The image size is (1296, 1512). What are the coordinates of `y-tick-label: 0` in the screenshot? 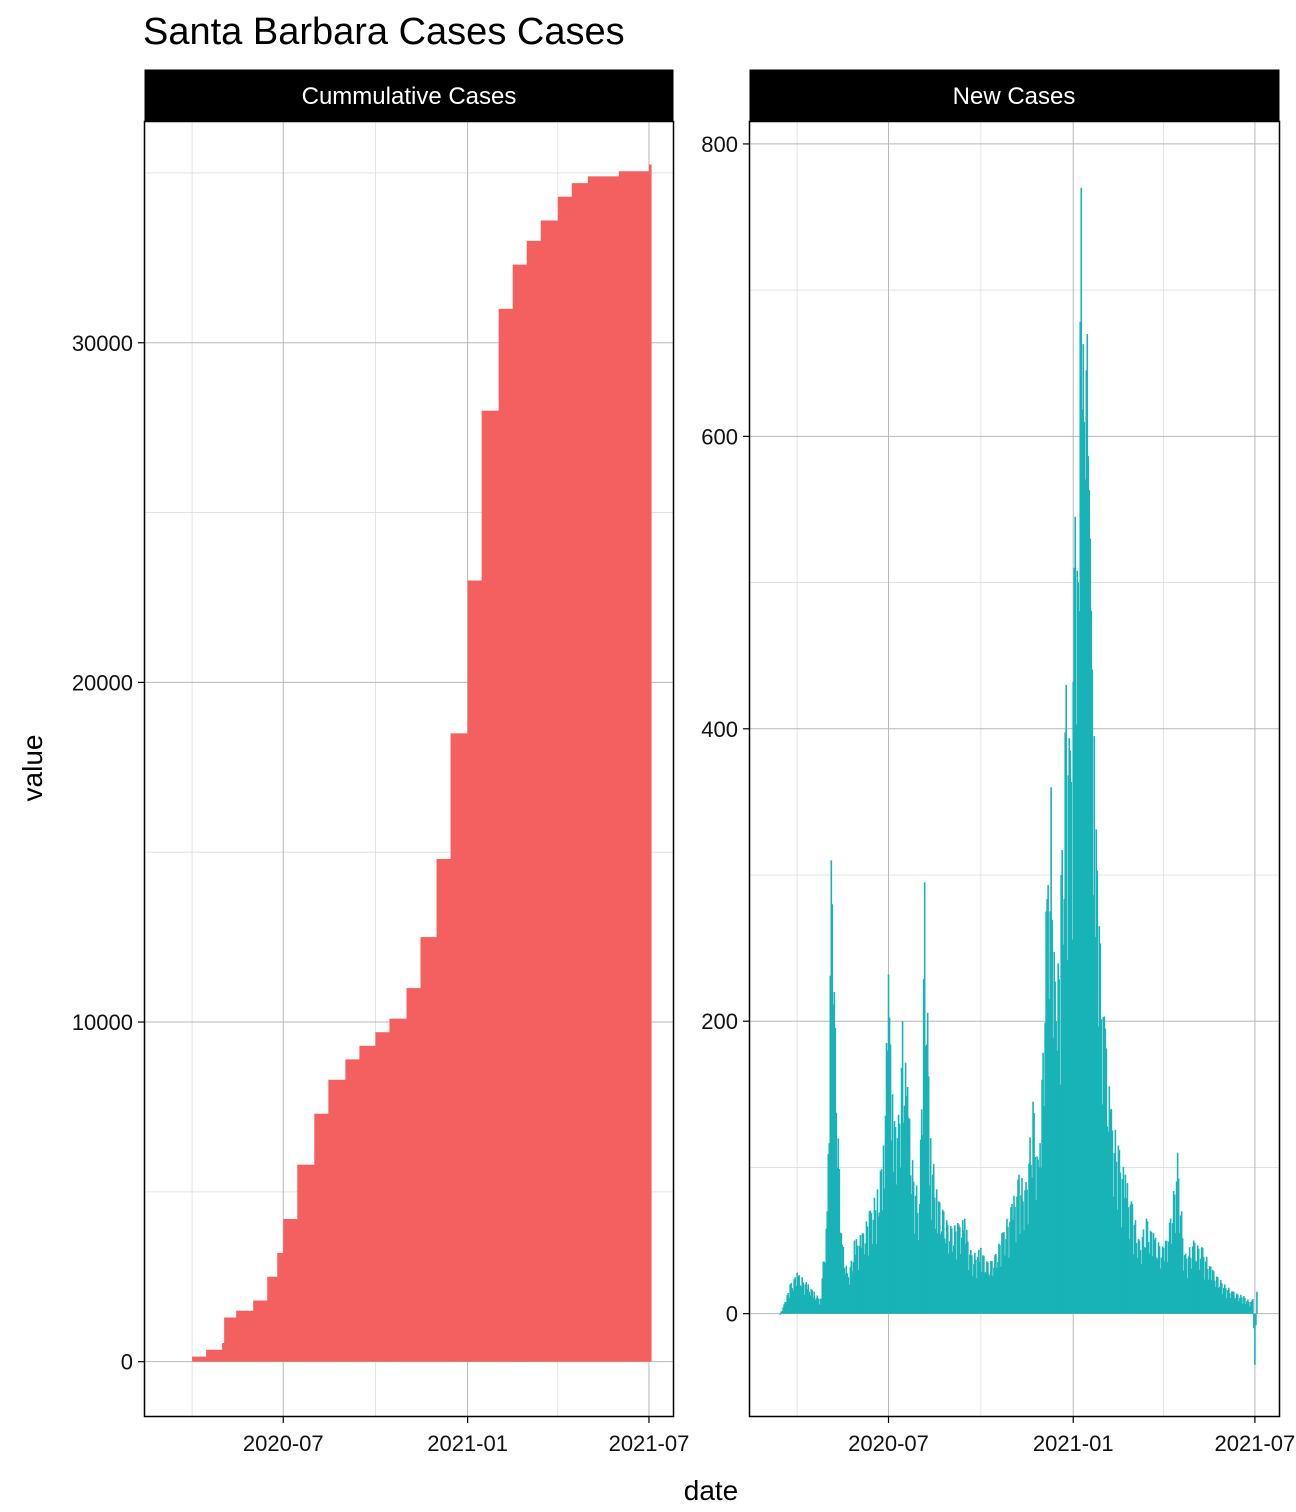 It's located at (732, 1314).